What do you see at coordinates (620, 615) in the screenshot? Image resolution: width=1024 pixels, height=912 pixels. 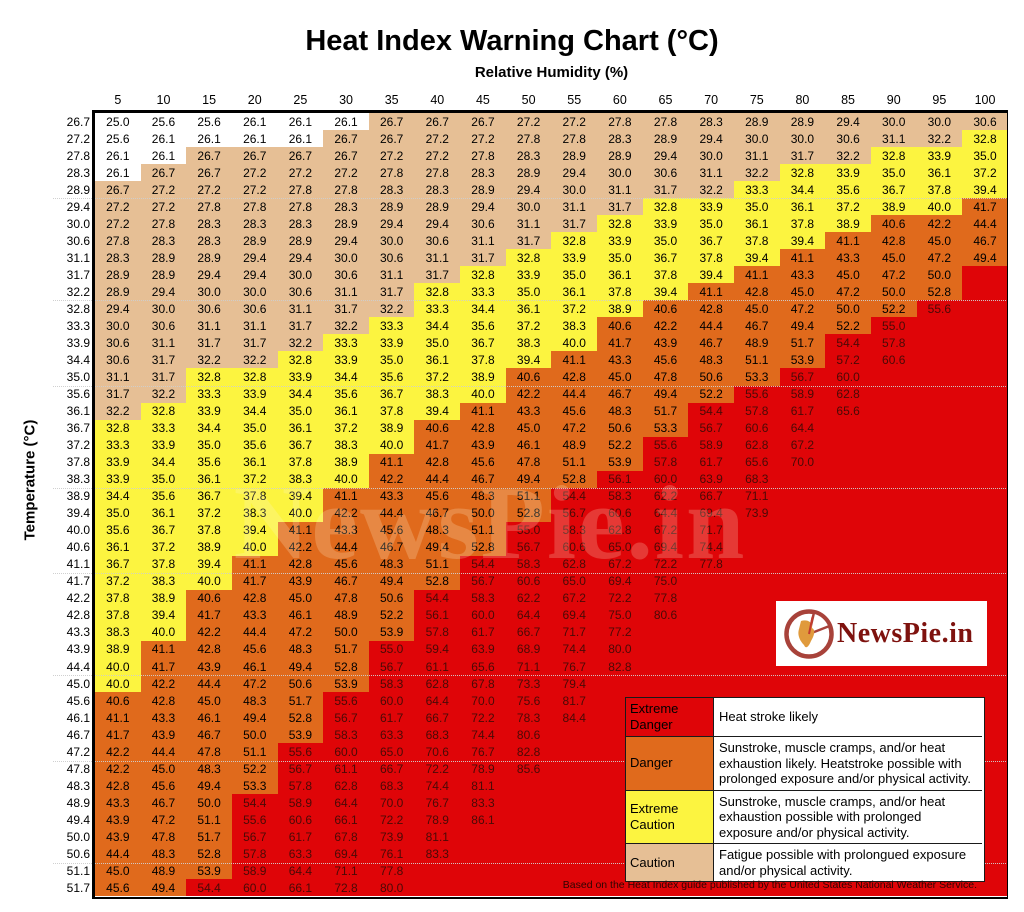 I see `heat-index-cell: 75.0` at bounding box center [620, 615].